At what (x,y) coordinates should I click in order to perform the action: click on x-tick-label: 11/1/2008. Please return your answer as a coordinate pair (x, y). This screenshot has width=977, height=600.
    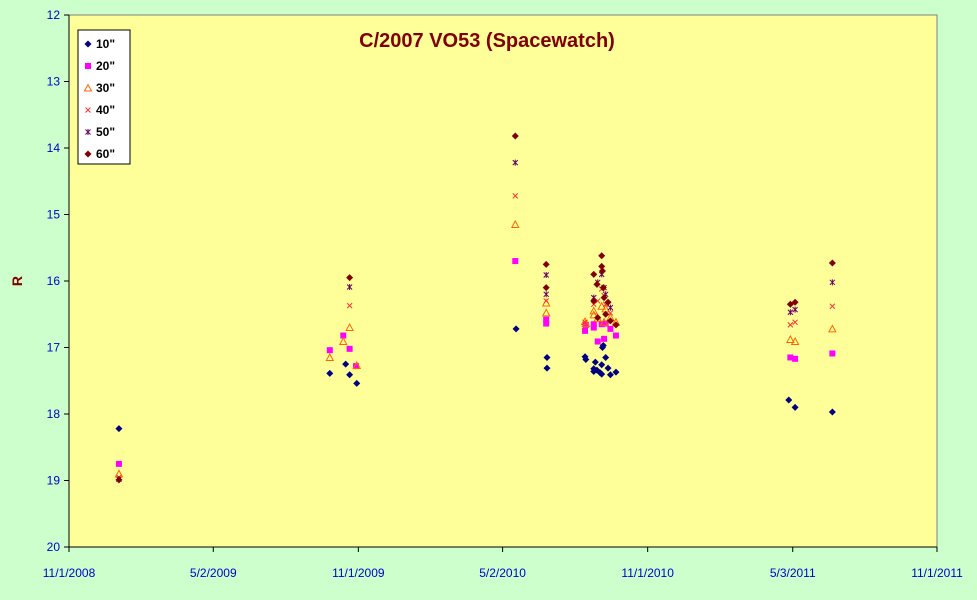
    Looking at the image, I should click on (69, 573).